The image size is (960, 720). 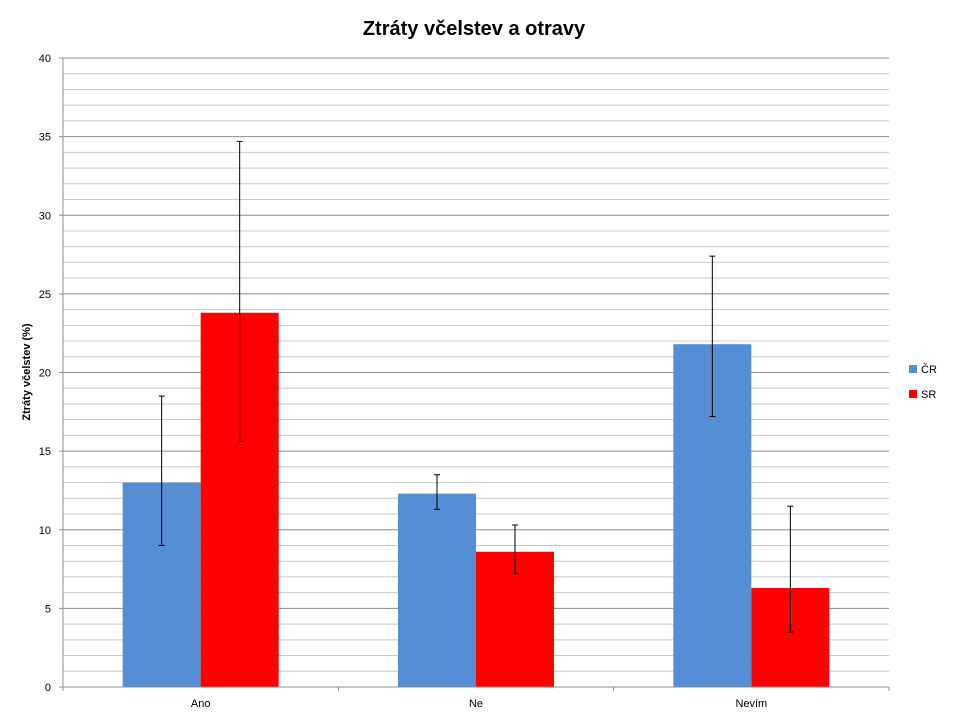 What do you see at coordinates (48, 688) in the screenshot?
I see `y-tick-label: 0` at bounding box center [48, 688].